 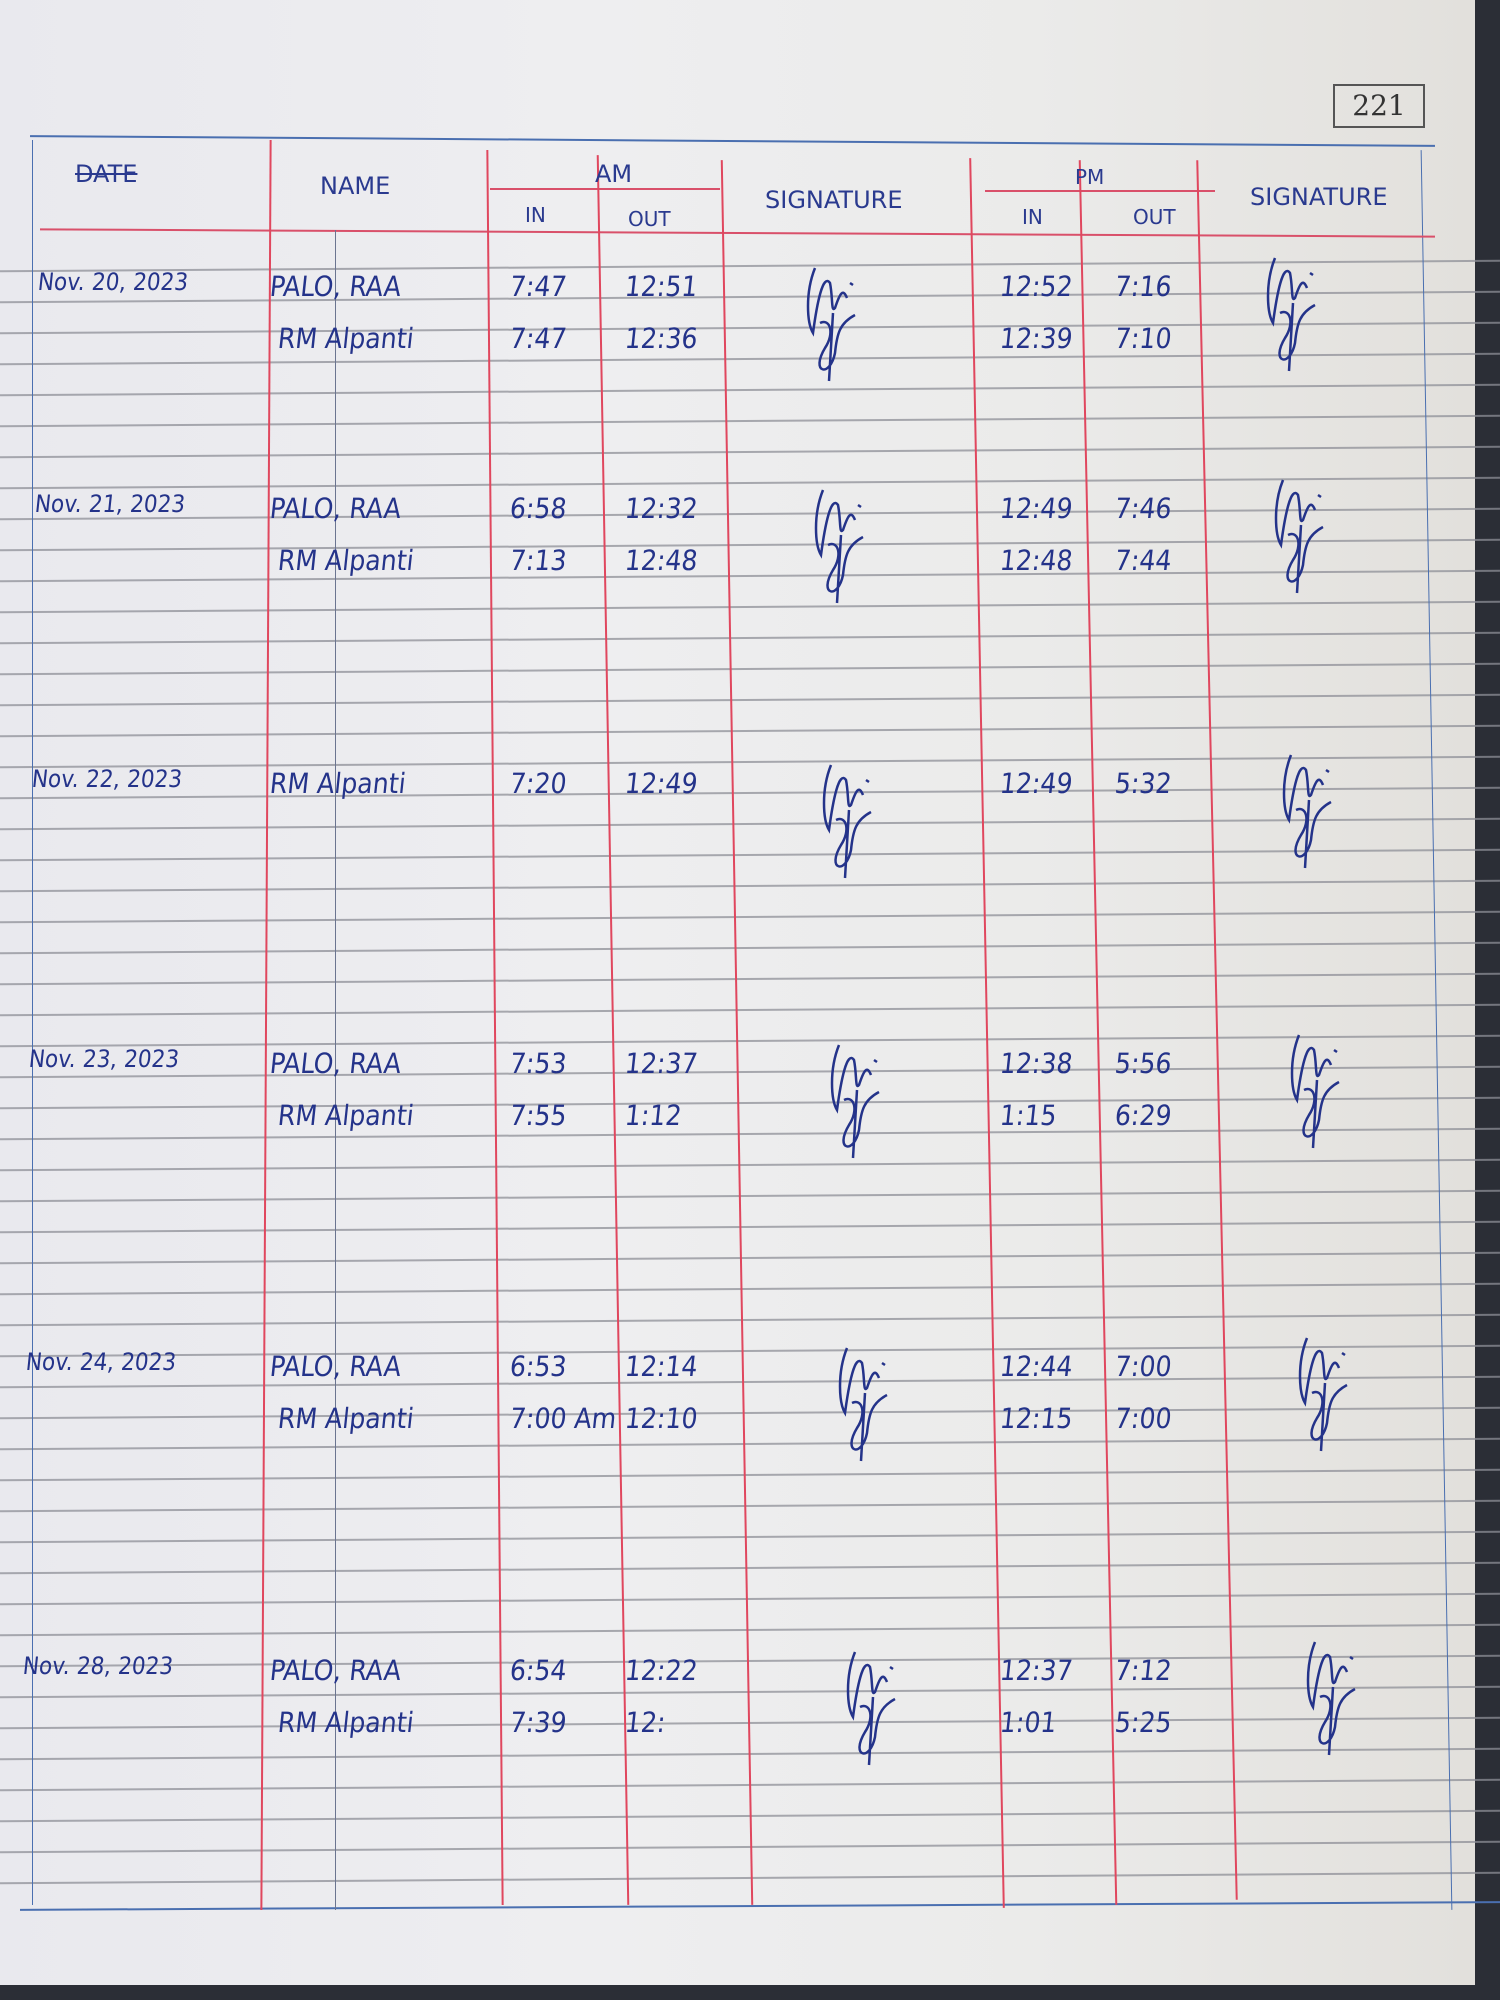 What do you see at coordinates (110, 504) in the screenshot?
I see `entry-date: Nov. 21, 2023` at bounding box center [110, 504].